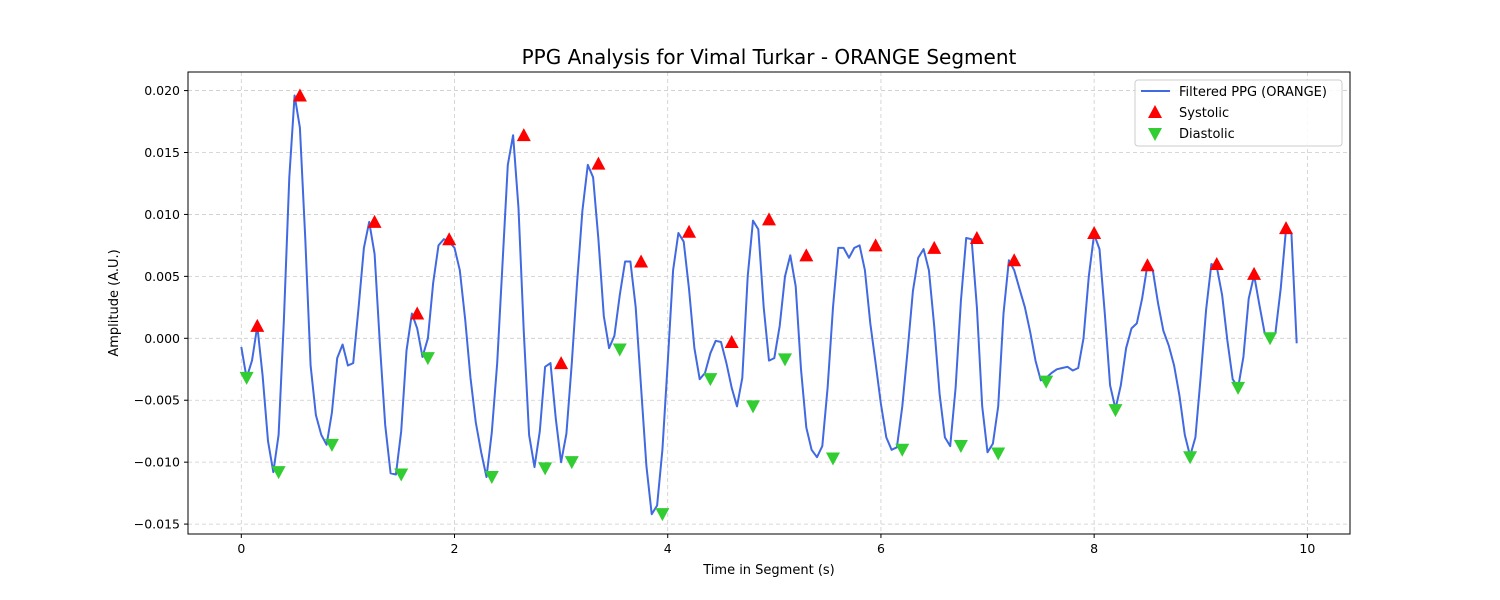  Describe the element at coordinates (162, 152) in the screenshot. I see `y-tick-label: 0.015` at that location.